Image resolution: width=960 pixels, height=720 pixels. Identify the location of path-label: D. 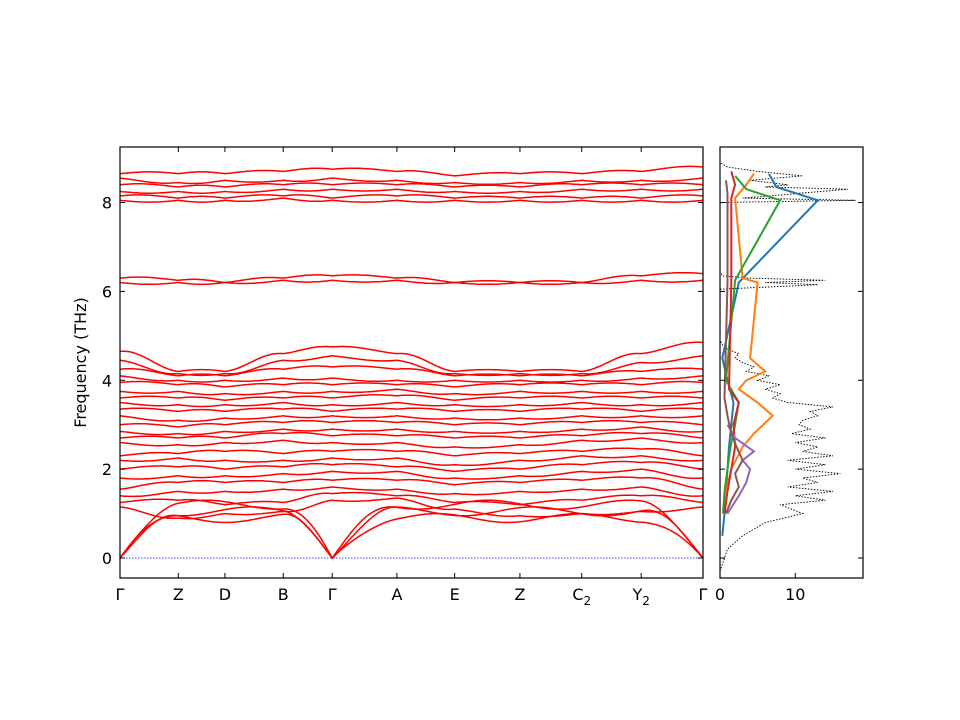
(225, 594).